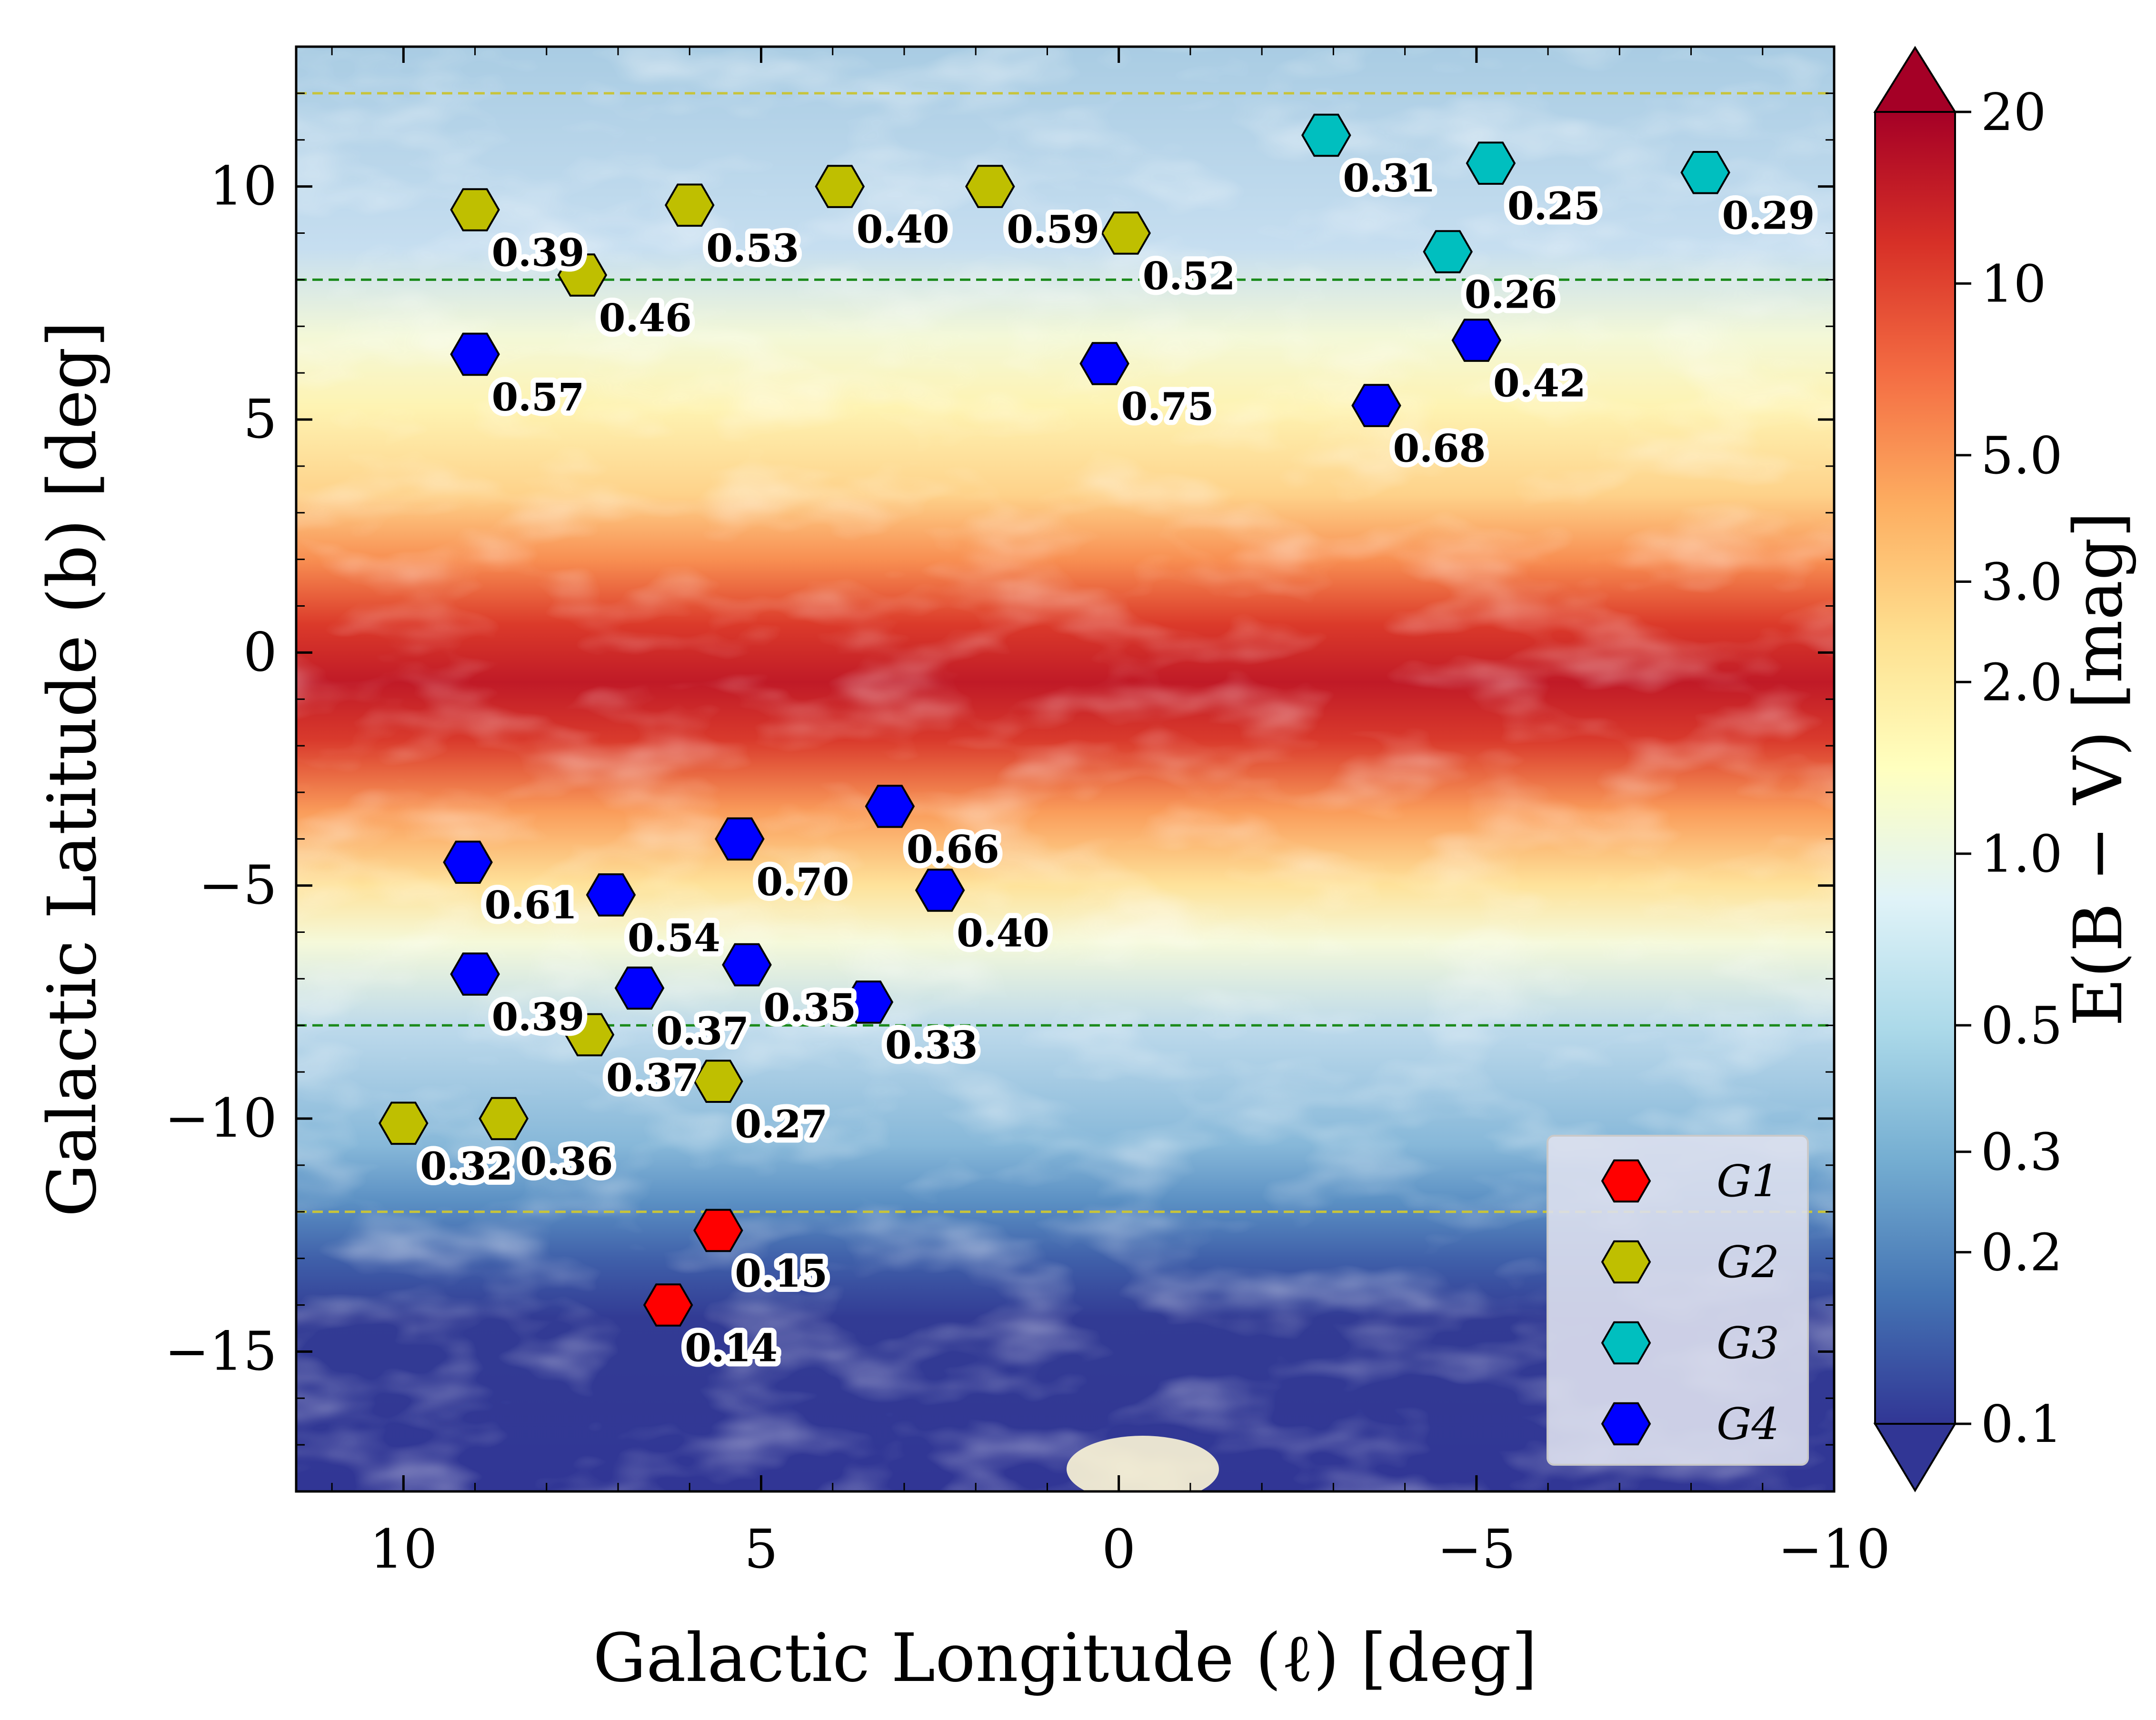  I want to click on colorbar-frame, so click(1915, 768).